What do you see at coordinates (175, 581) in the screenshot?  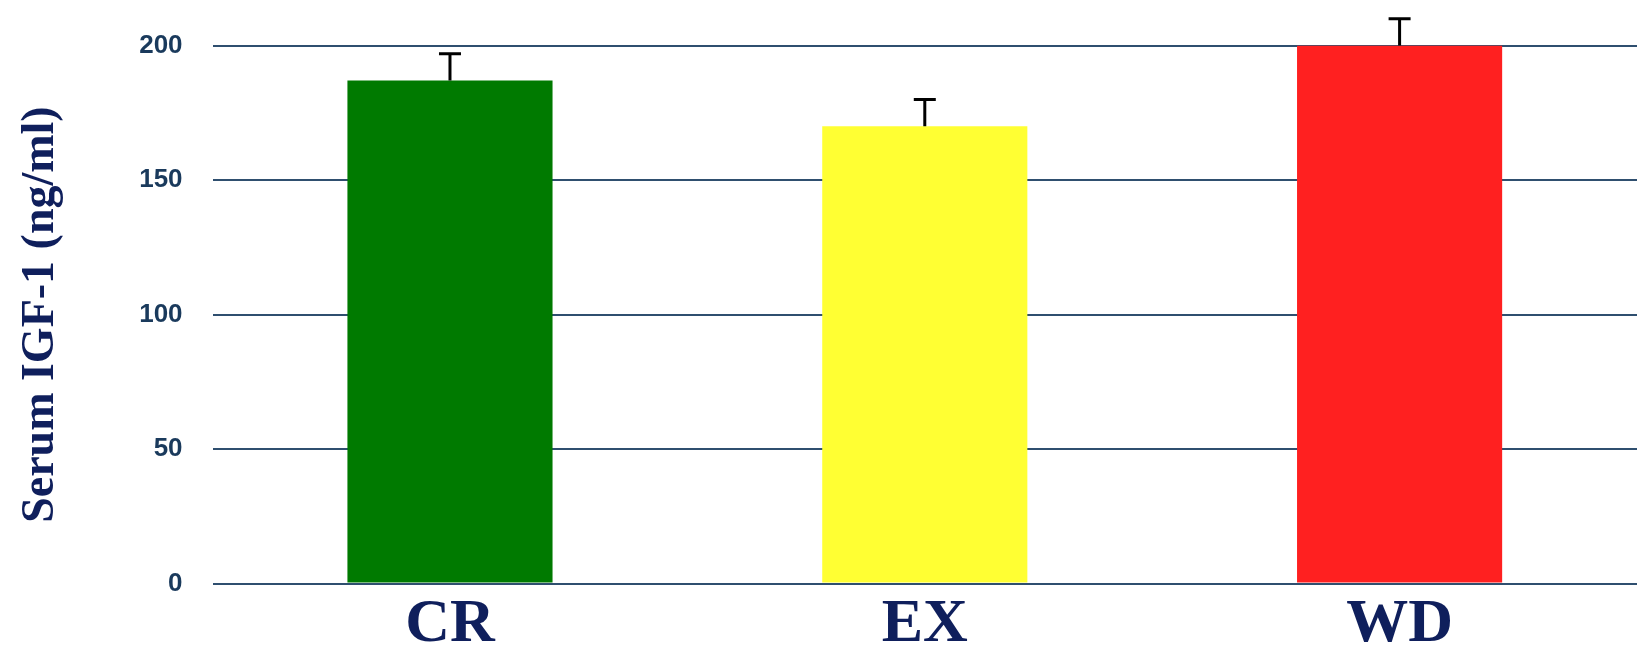 I see `y-tick-label: 0` at bounding box center [175, 581].